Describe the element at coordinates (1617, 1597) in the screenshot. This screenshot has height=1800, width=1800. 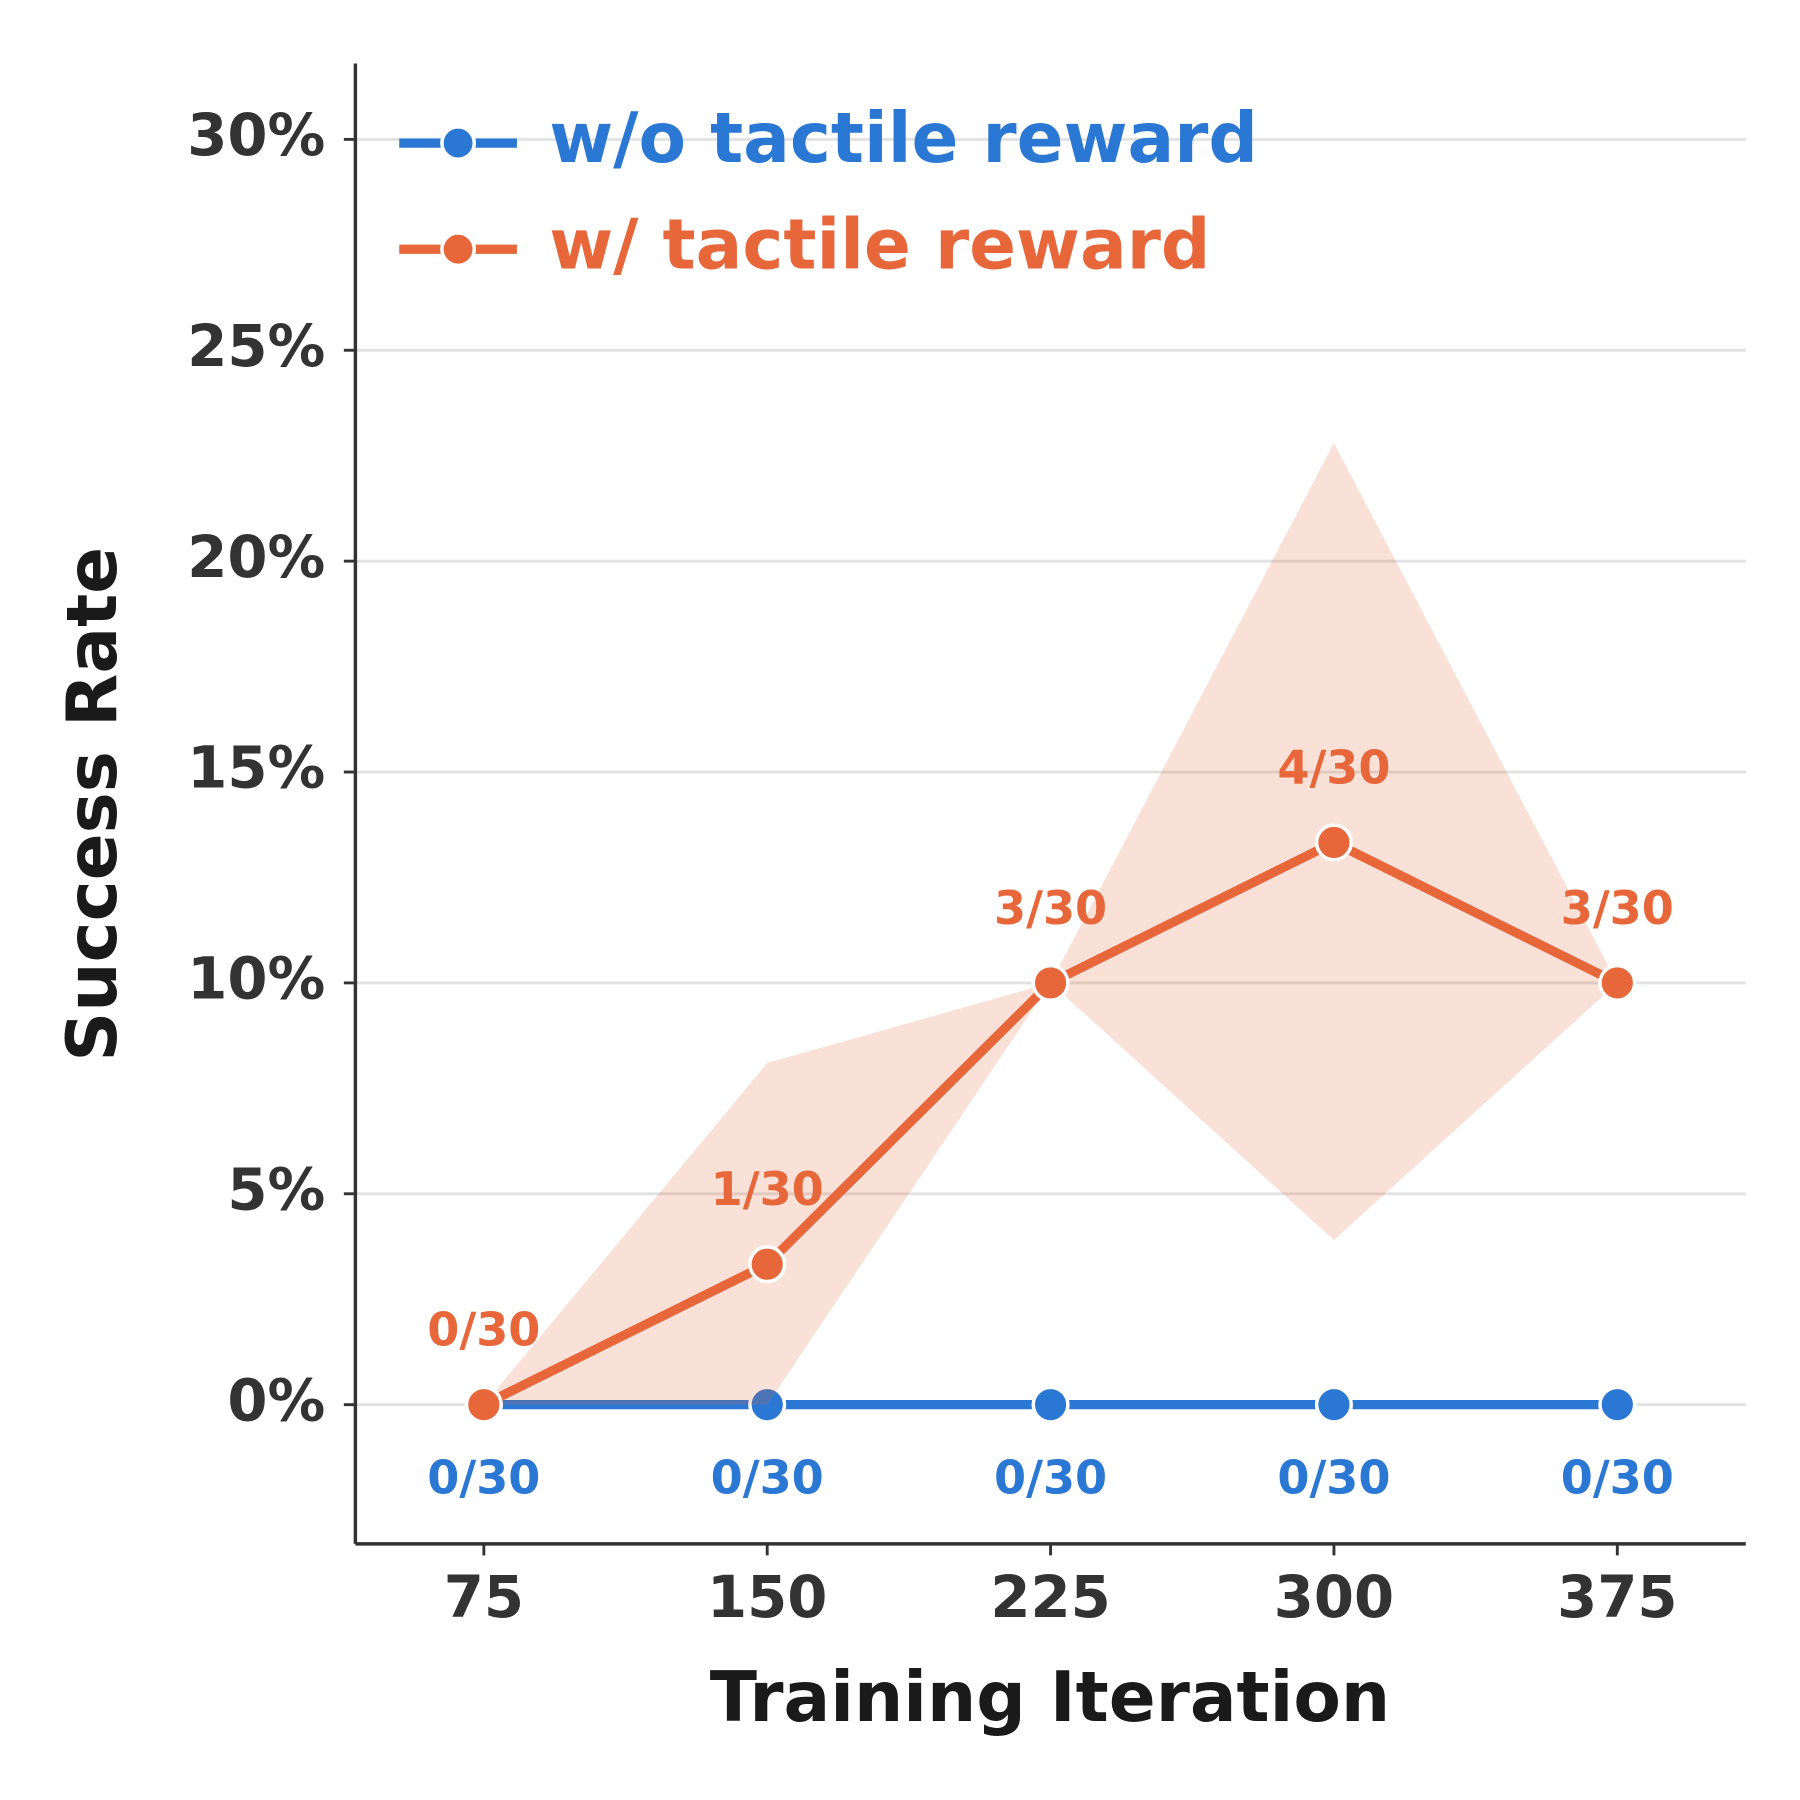
I see `x-tick-label: 375` at that location.